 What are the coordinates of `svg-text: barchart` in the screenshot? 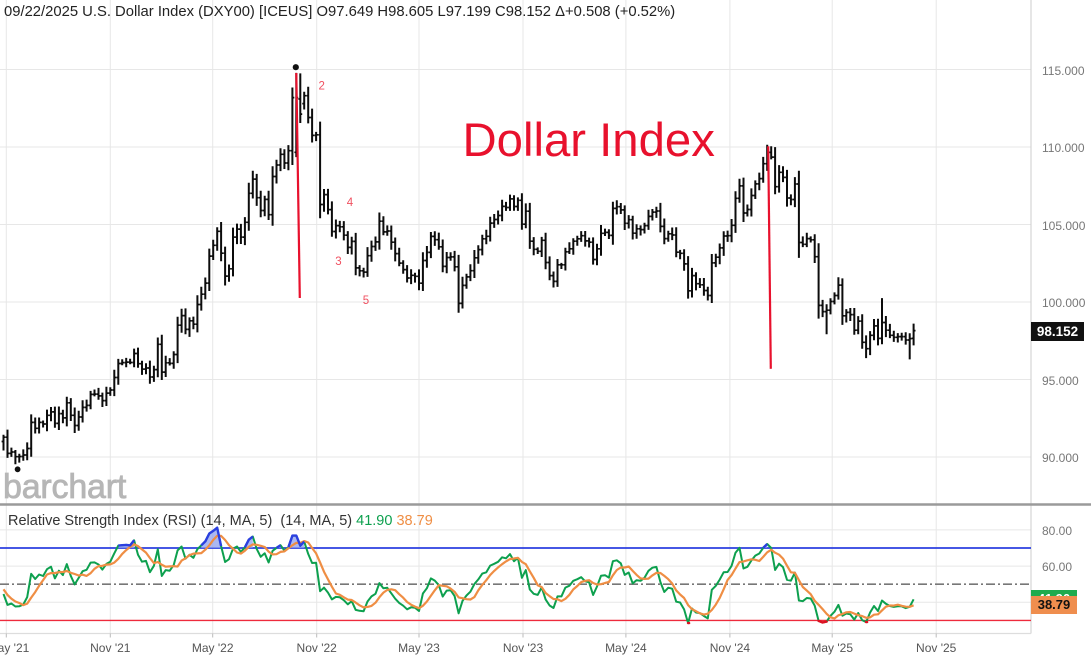 It's located at (65, 487).